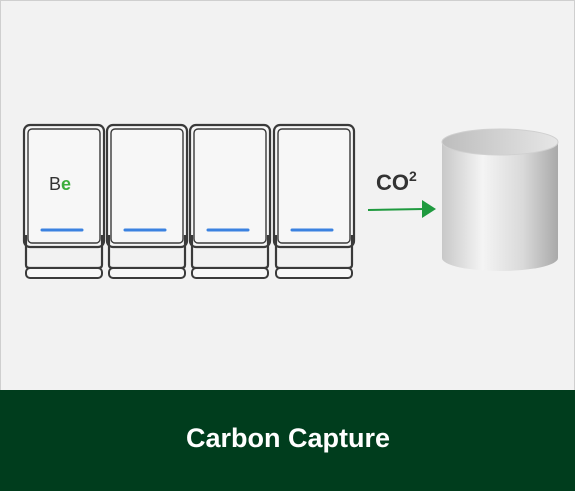  What do you see at coordinates (429, 209) in the screenshot?
I see `arrow-head` at bounding box center [429, 209].